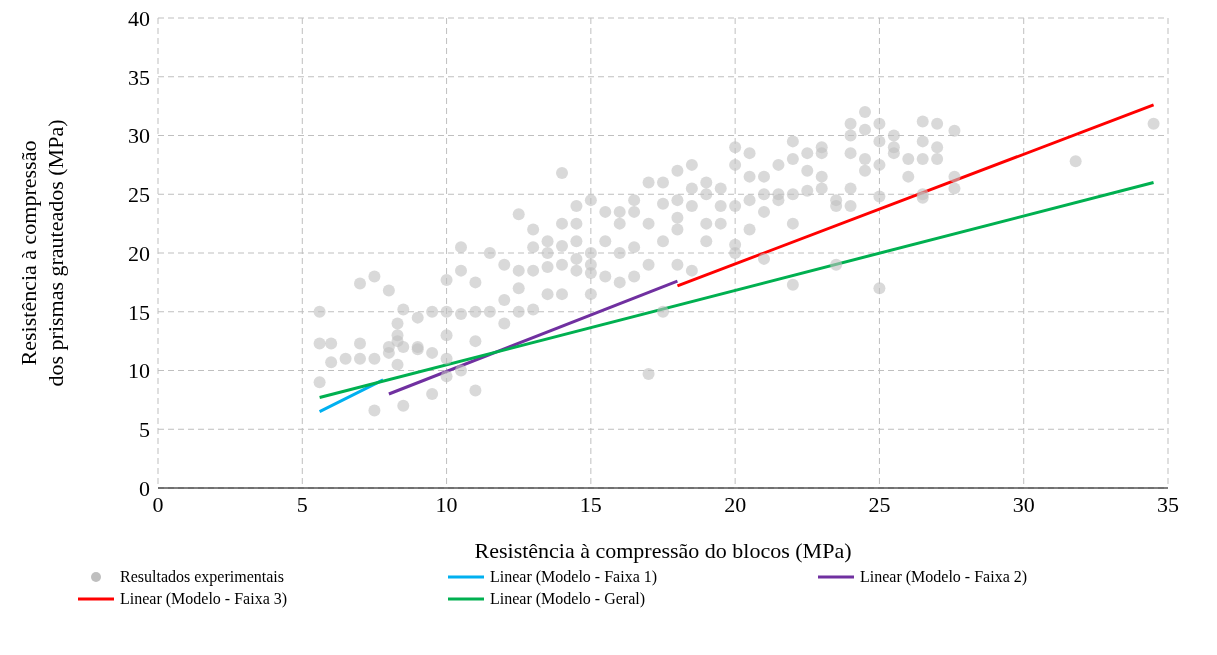 This screenshot has width=1217, height=655. Describe the element at coordinates (139, 18) in the screenshot. I see `y-tick-label: 40` at that location.